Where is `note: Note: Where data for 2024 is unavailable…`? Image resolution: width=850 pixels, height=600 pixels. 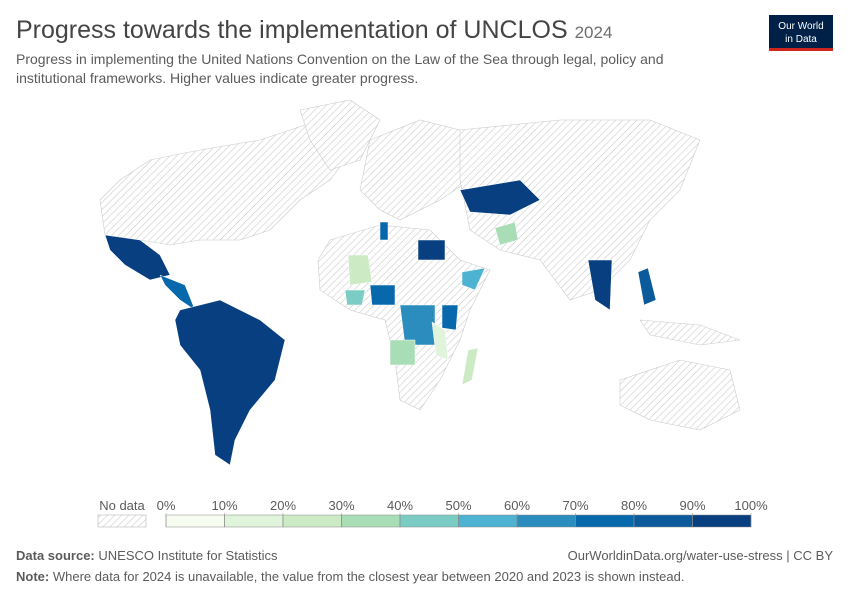 note: Note: Where data for 2024 is unavailable… is located at coordinates (350, 576).